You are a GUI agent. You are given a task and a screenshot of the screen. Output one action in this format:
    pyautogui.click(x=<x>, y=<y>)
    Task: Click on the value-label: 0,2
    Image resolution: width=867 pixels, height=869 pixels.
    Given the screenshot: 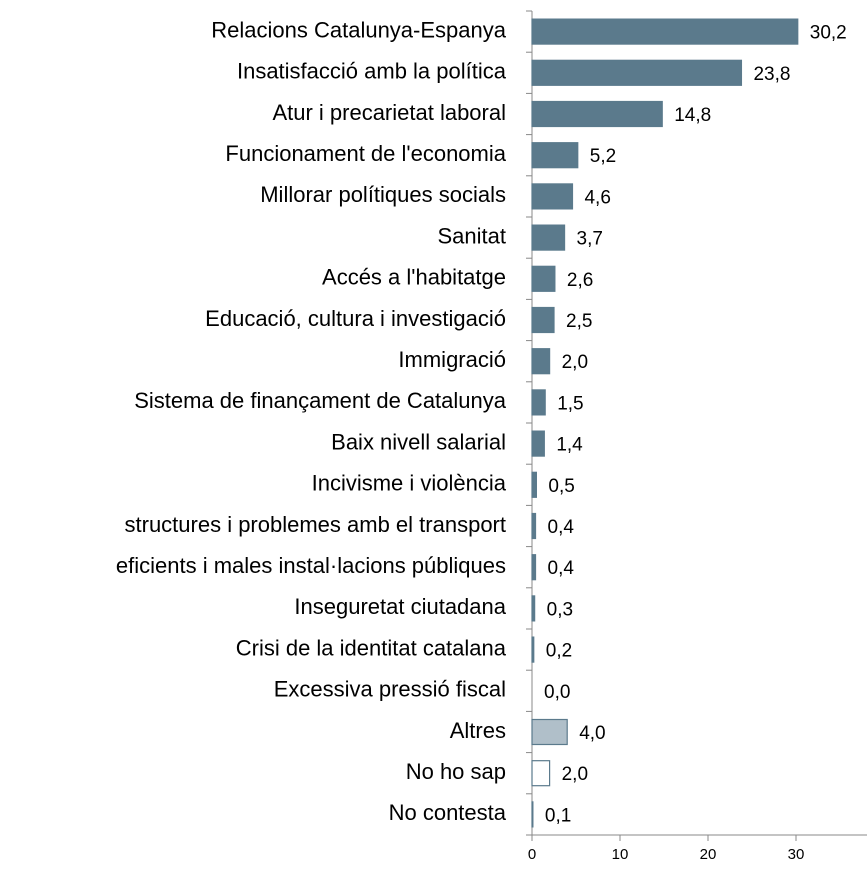 What is the action you would take?
    pyautogui.click(x=559, y=651)
    